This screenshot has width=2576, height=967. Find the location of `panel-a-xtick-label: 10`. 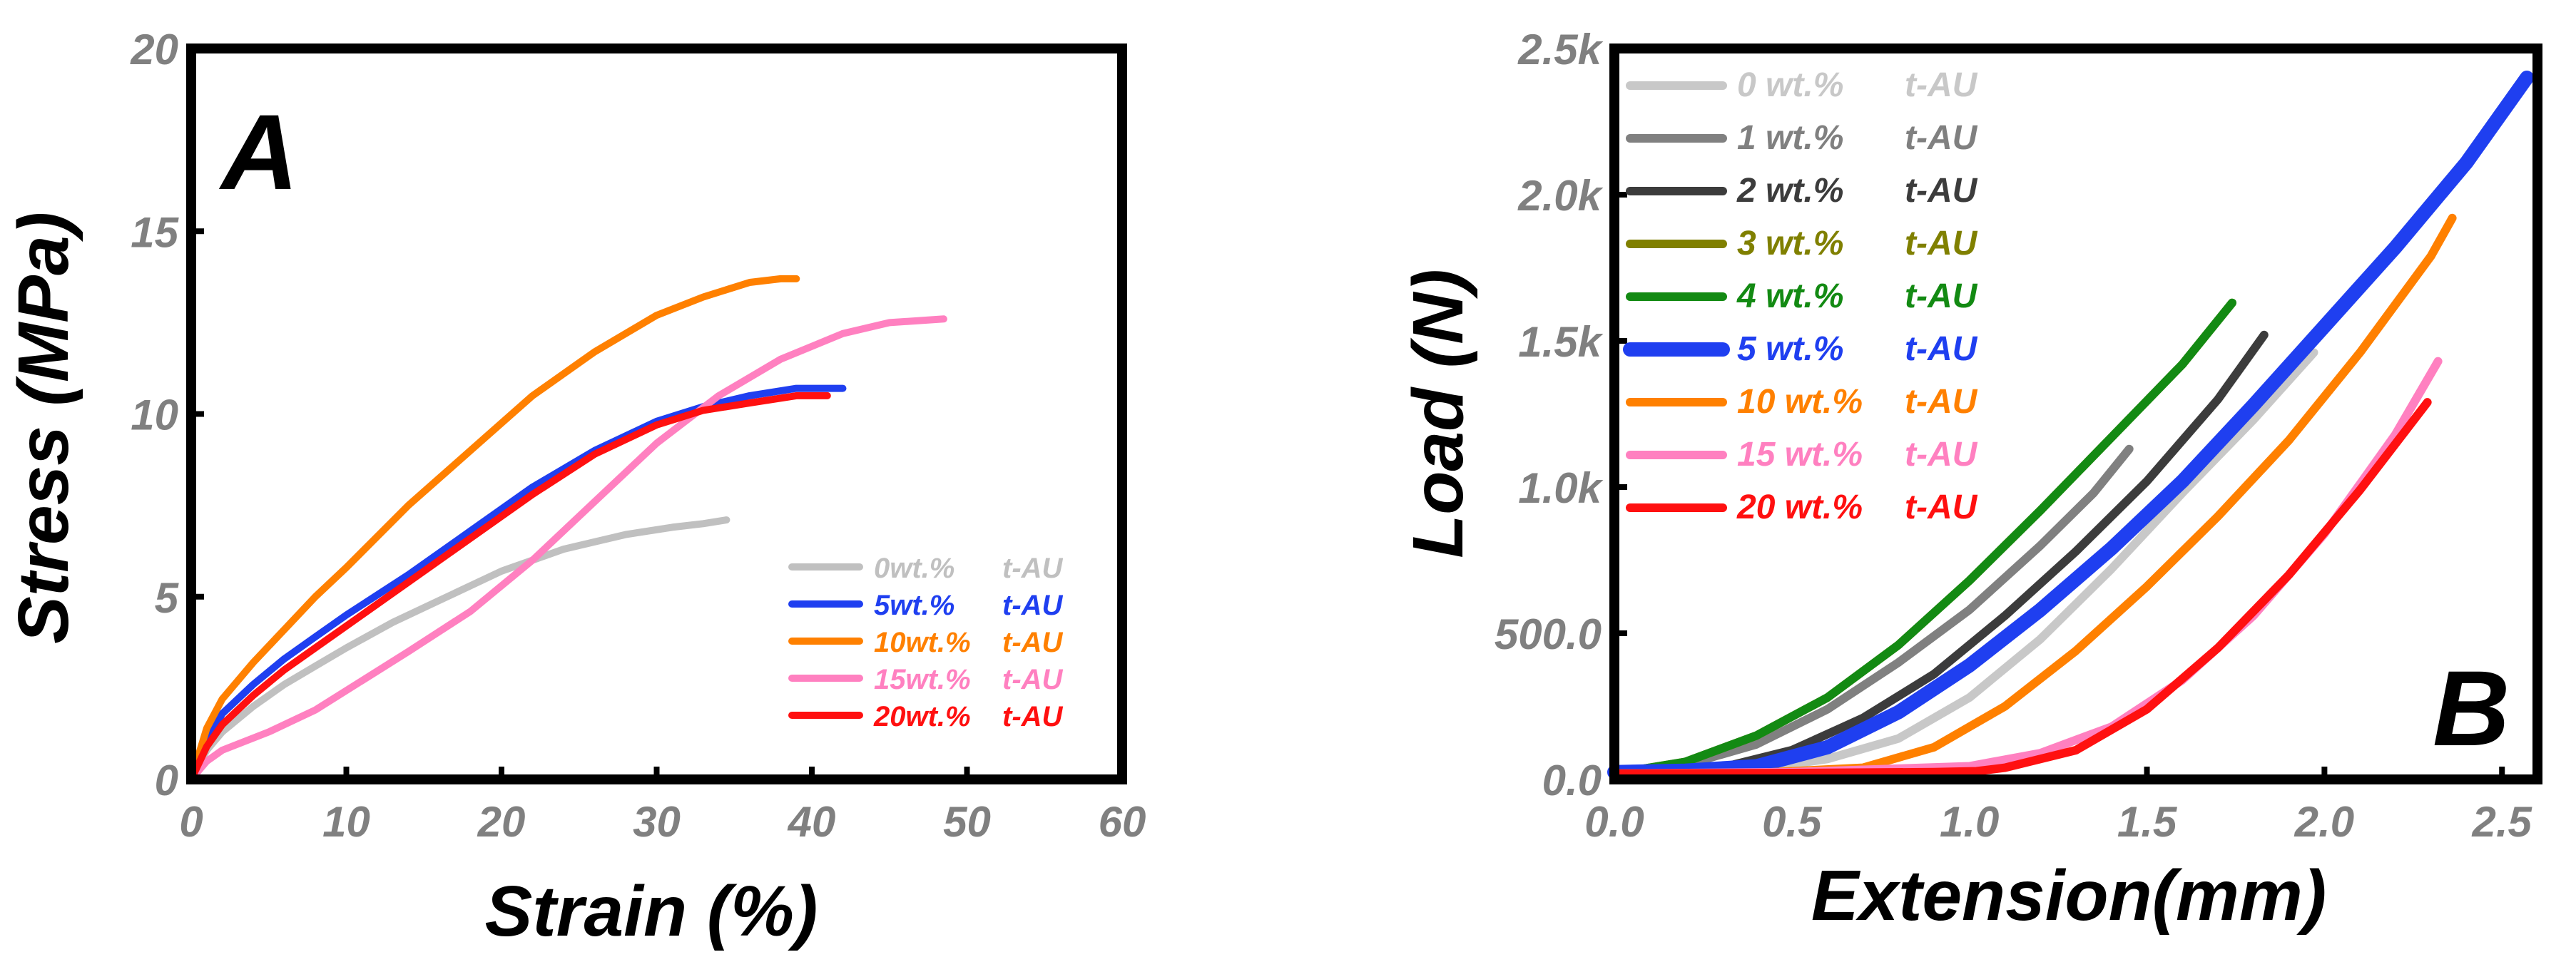

panel-a-xtick-label: 10 is located at coordinates (346, 822).